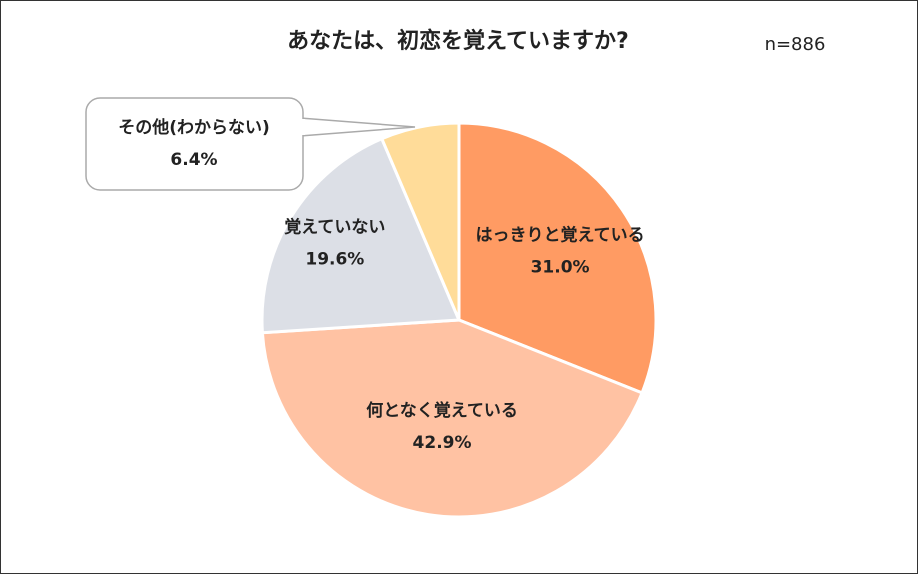 This screenshot has height=574, width=918. Describe the element at coordinates (194, 127) in the screenshot. I see `slice-label: その他(わからない)` at that location.